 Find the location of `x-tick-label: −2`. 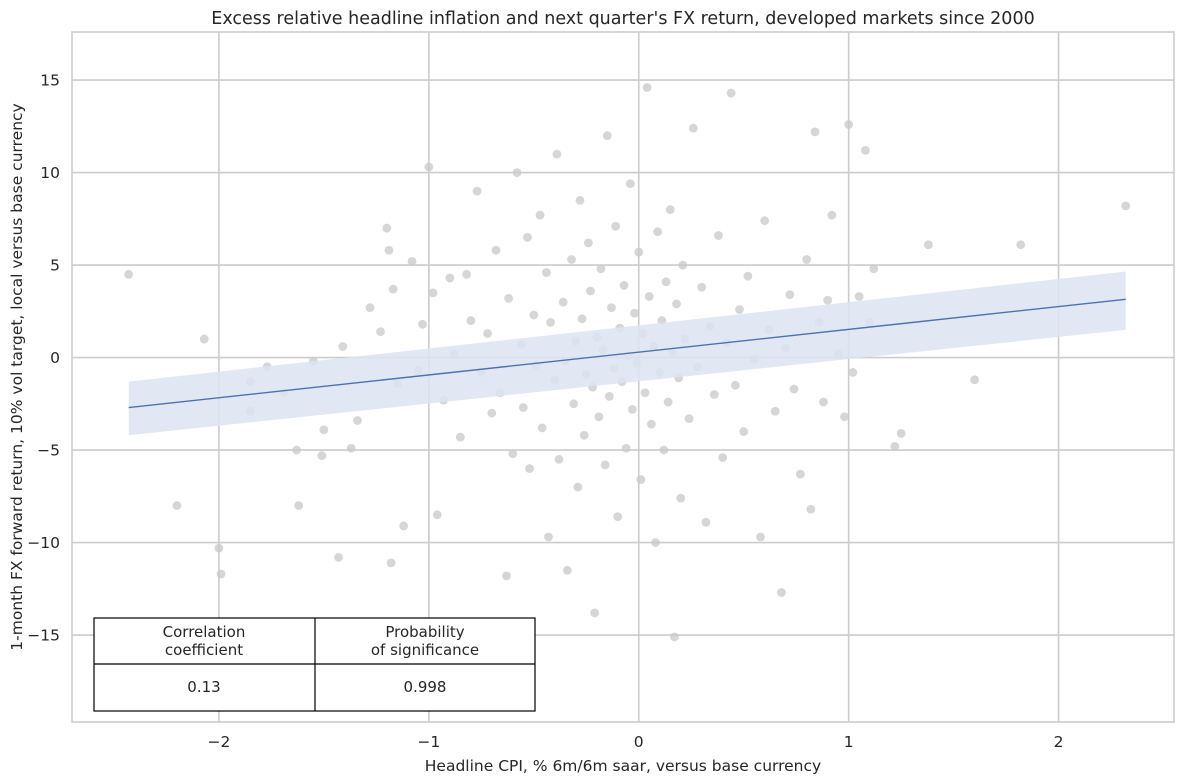

x-tick-label: −2 is located at coordinates (219, 742).